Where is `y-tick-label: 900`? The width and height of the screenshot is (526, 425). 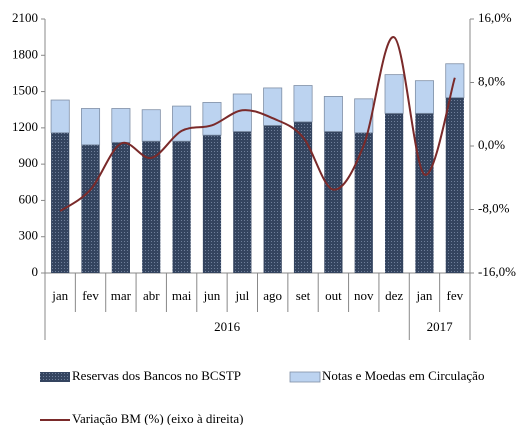
y-tick-label: 900 is located at coordinates (29, 162).